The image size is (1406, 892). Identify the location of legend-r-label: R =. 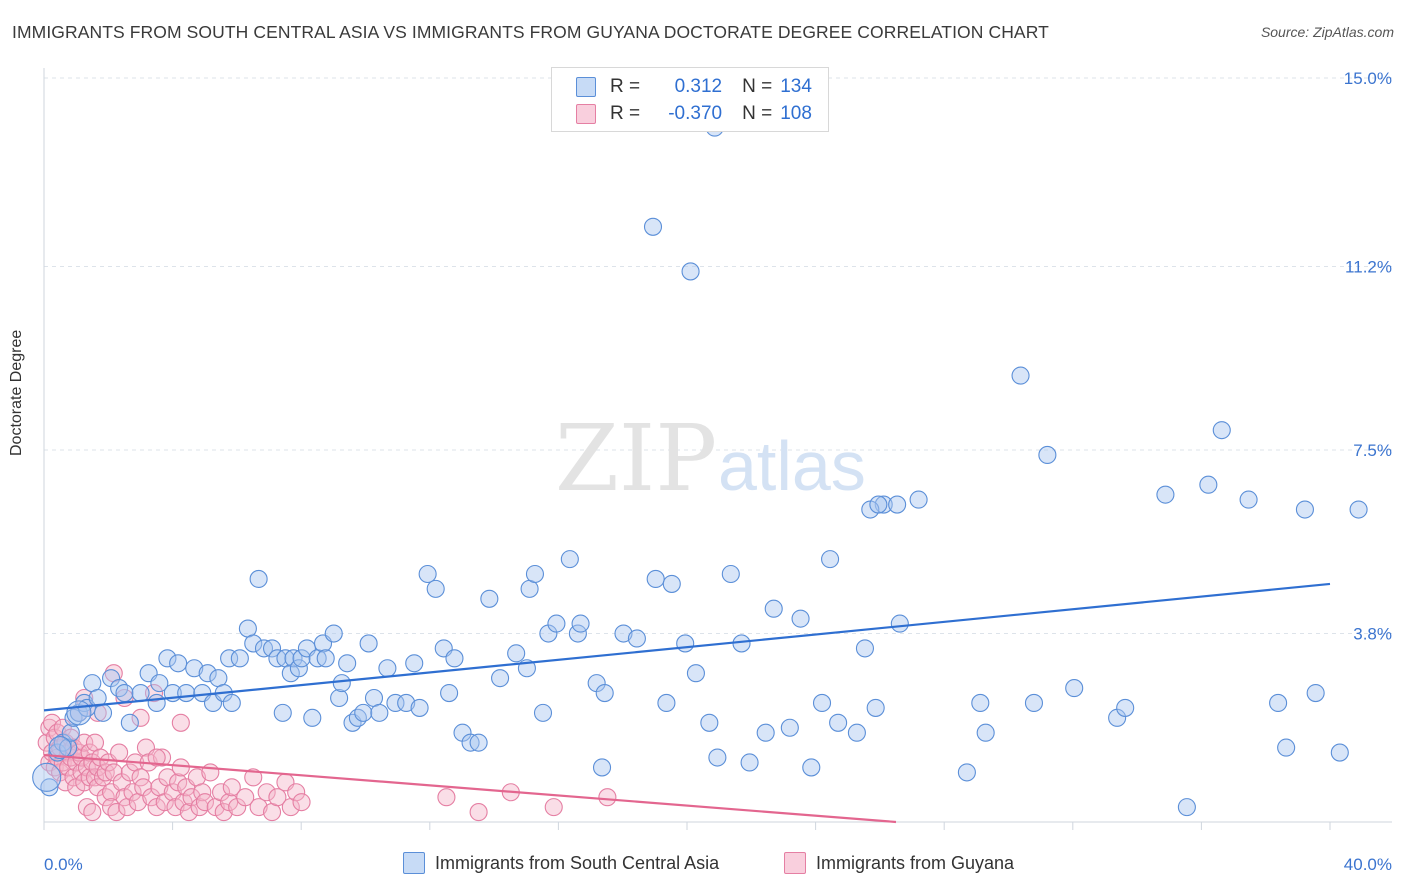
(625, 86).